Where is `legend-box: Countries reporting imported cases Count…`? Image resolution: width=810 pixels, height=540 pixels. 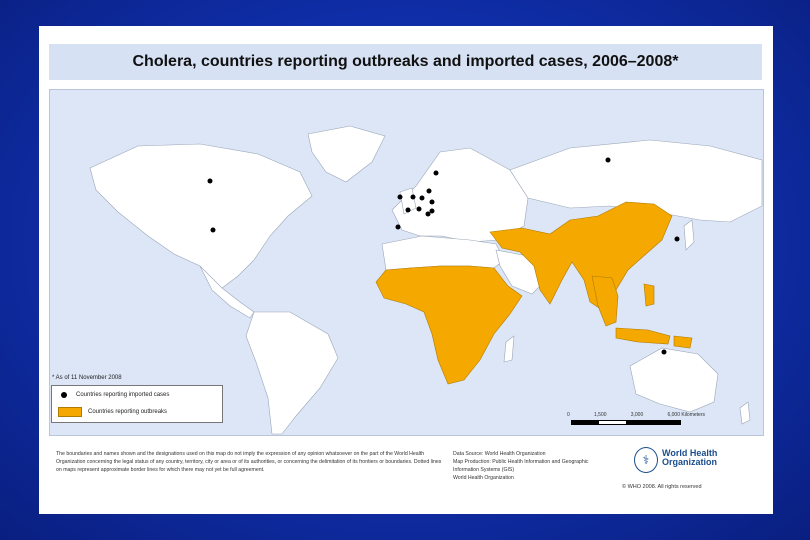 legend-box: Countries reporting imported cases Count… is located at coordinates (137, 404).